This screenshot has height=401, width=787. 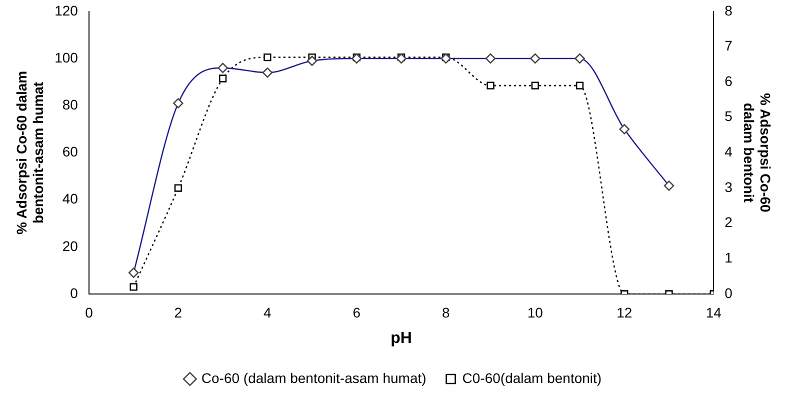 I want to click on y2-tick-label: 2, so click(x=728, y=222).